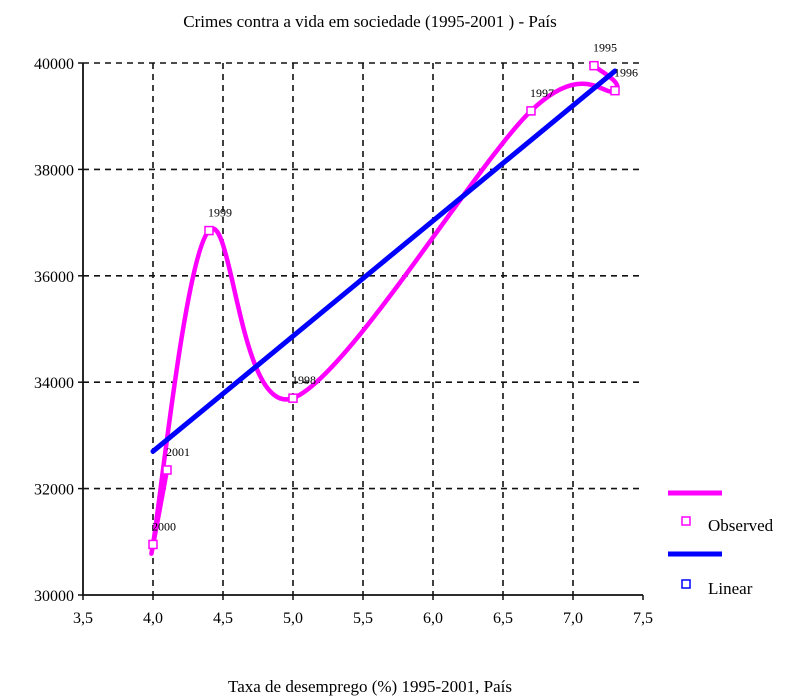 The width and height of the screenshot is (800, 700). I want to click on y-tick-label: 32000, so click(54, 490).